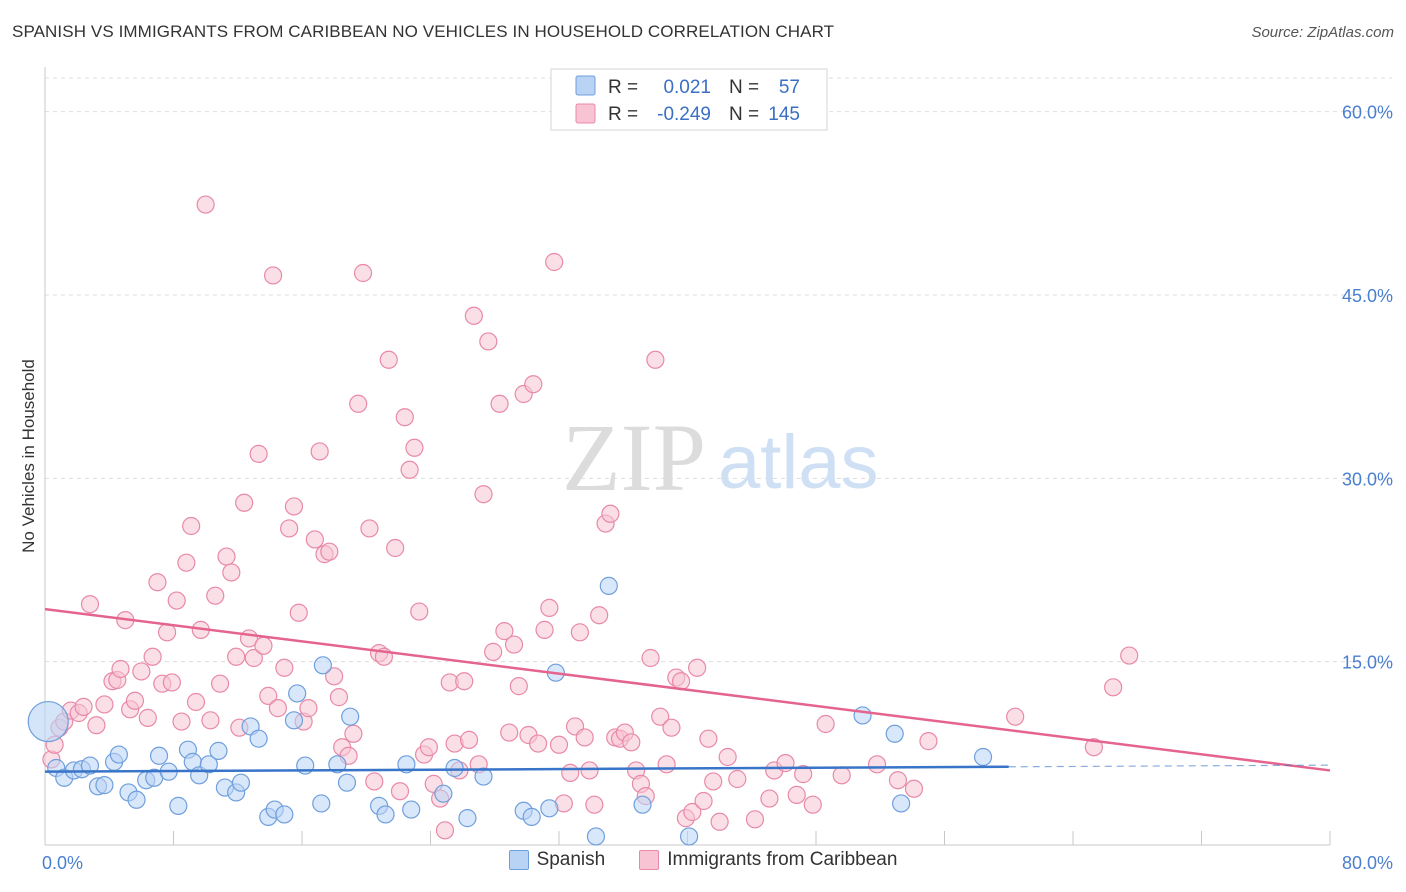 The image size is (1406, 892). I want to click on y-tick-label-0: 15.0%, so click(1367, 663).